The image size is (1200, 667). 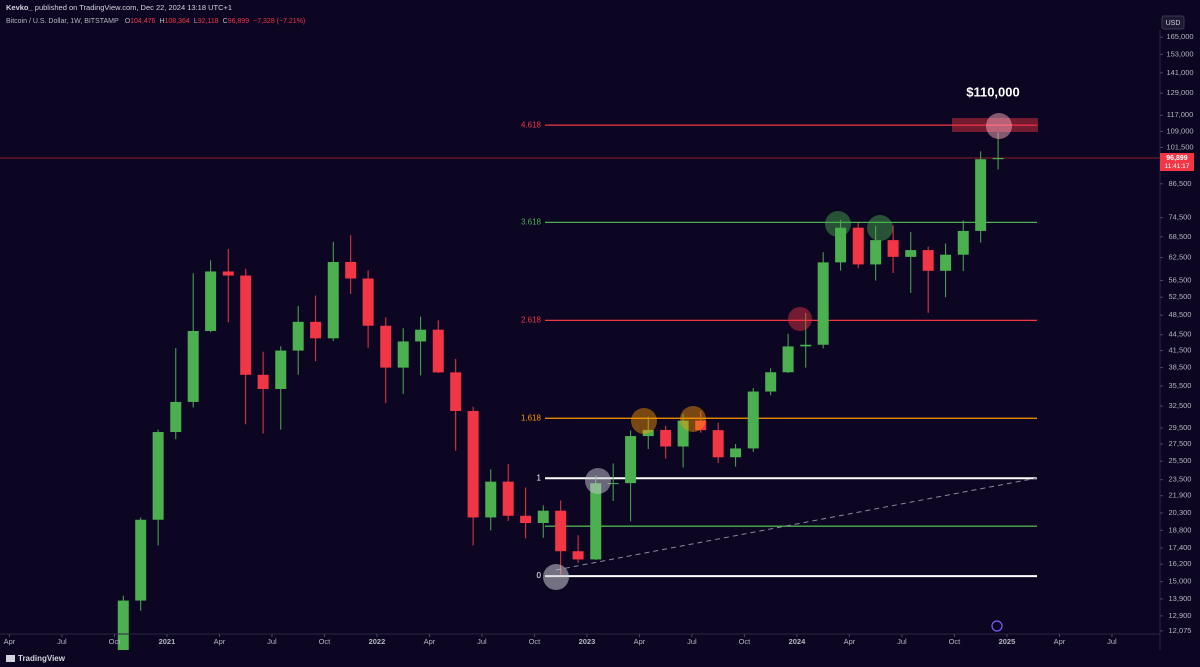 What do you see at coordinates (539, 477) in the screenshot?
I see `fib-label: 1` at bounding box center [539, 477].